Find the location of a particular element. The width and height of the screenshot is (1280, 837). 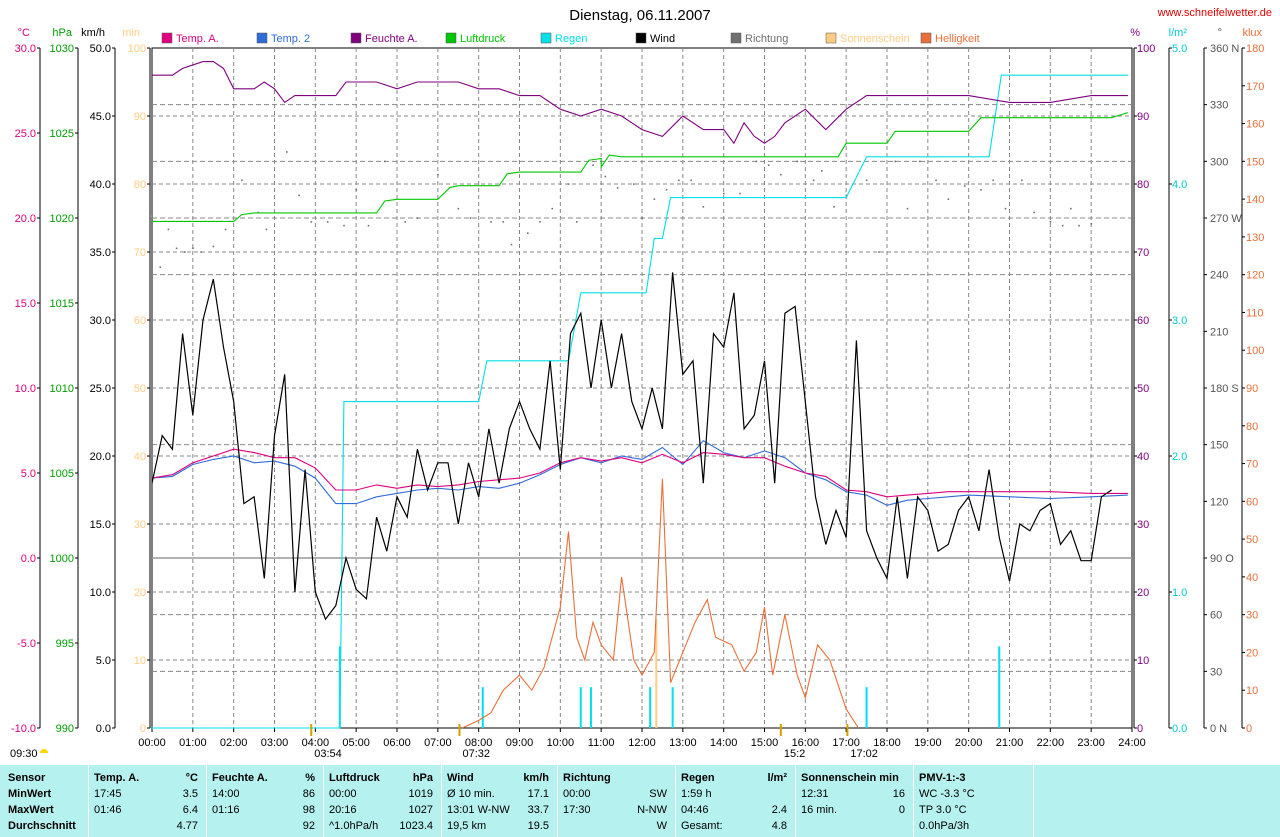

sunshine-axis-tick-label: 0 is located at coordinates (143, 729).